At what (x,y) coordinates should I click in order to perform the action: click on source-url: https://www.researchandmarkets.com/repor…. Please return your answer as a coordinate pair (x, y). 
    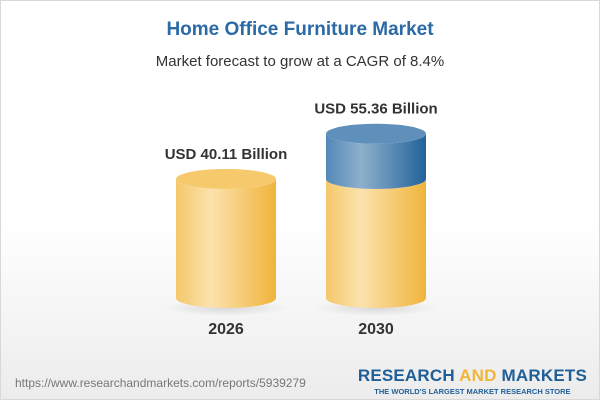
    Looking at the image, I should click on (160, 383).